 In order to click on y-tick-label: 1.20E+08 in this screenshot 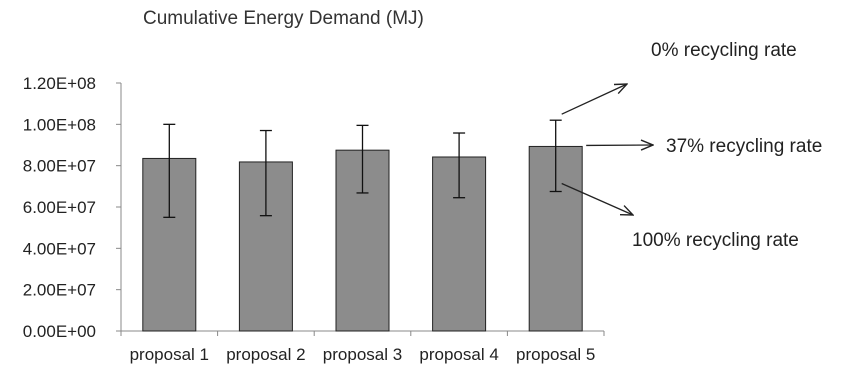, I will do `click(59, 83)`.